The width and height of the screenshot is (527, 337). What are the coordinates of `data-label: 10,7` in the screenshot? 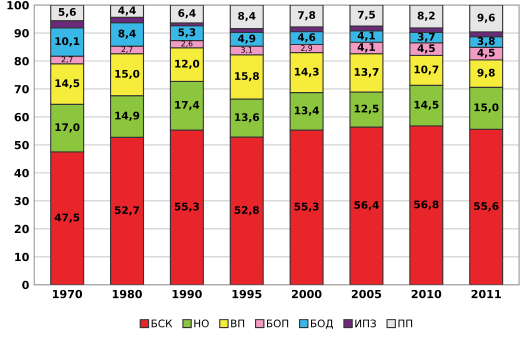 It's located at (426, 70).